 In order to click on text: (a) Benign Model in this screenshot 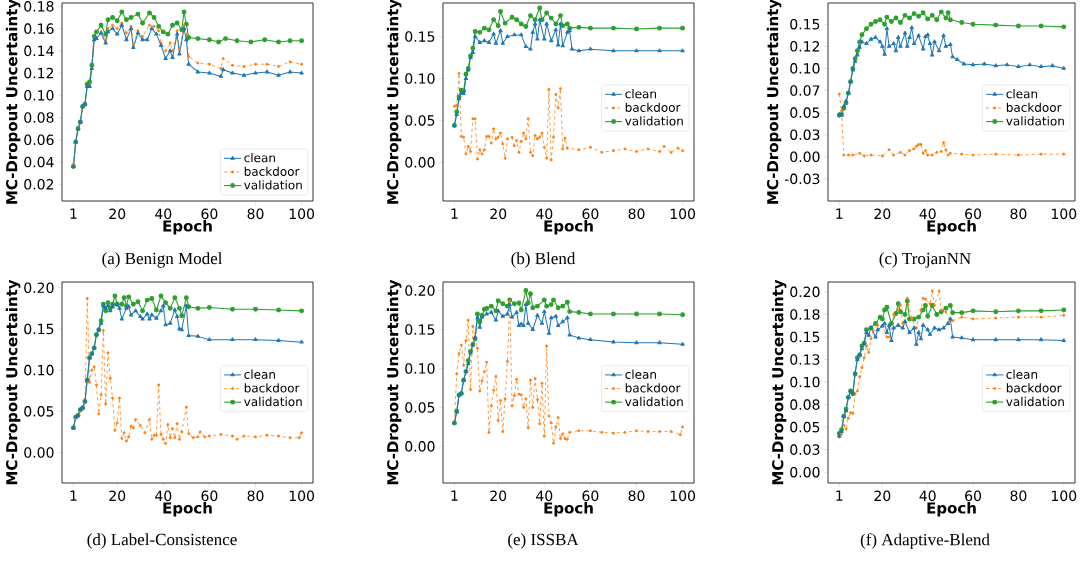, I will do `click(162, 260)`.